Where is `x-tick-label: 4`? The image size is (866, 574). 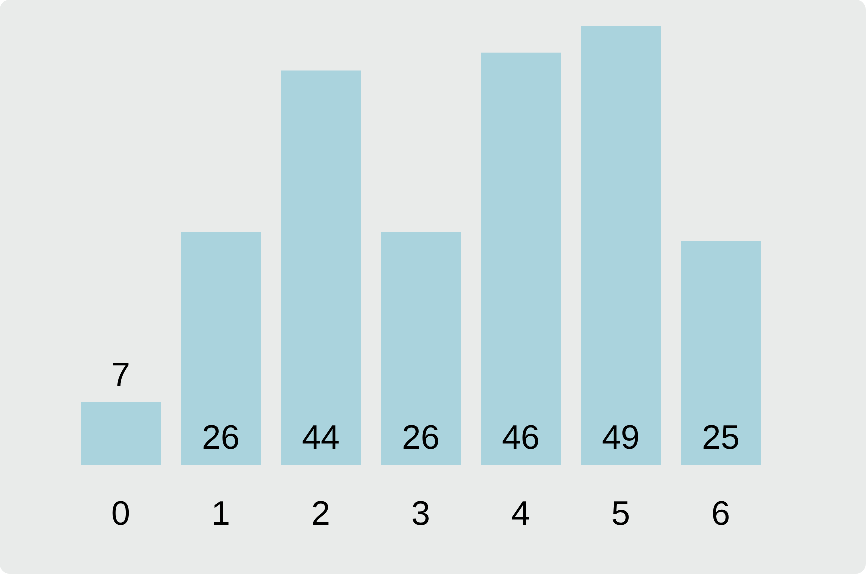 x-tick-label: 4 is located at coordinates (521, 514).